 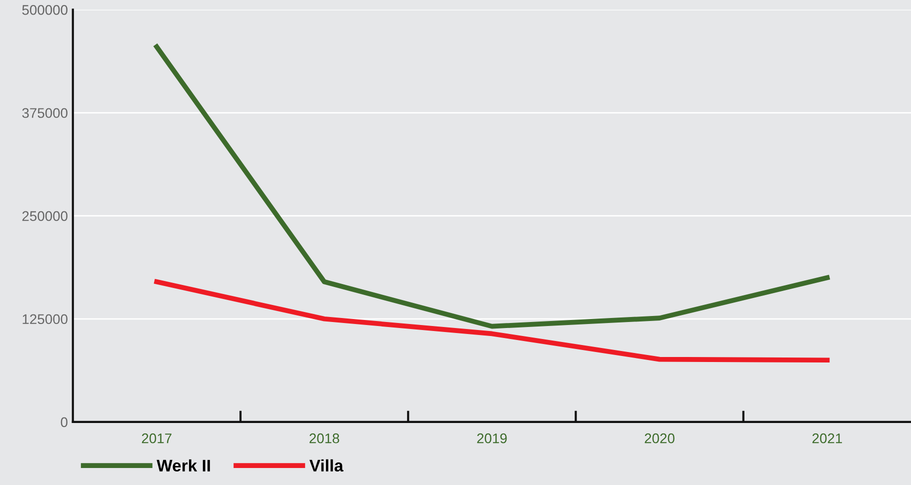 What do you see at coordinates (827, 438) in the screenshot?
I see `x-tick-label: 2021` at bounding box center [827, 438].